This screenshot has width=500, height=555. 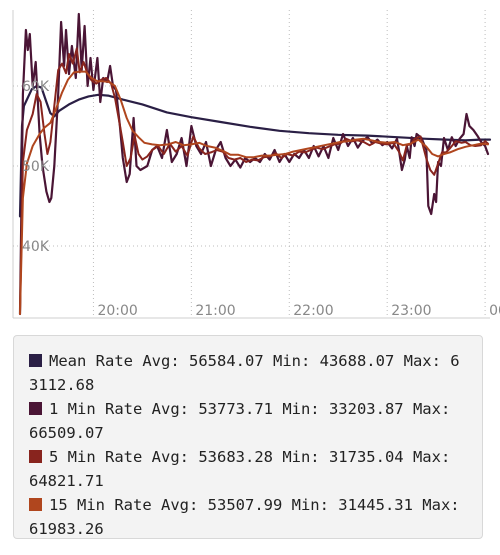 What do you see at coordinates (35, 408) in the screenshot?
I see `legend-swatch-1-min-rate` at bounding box center [35, 408].